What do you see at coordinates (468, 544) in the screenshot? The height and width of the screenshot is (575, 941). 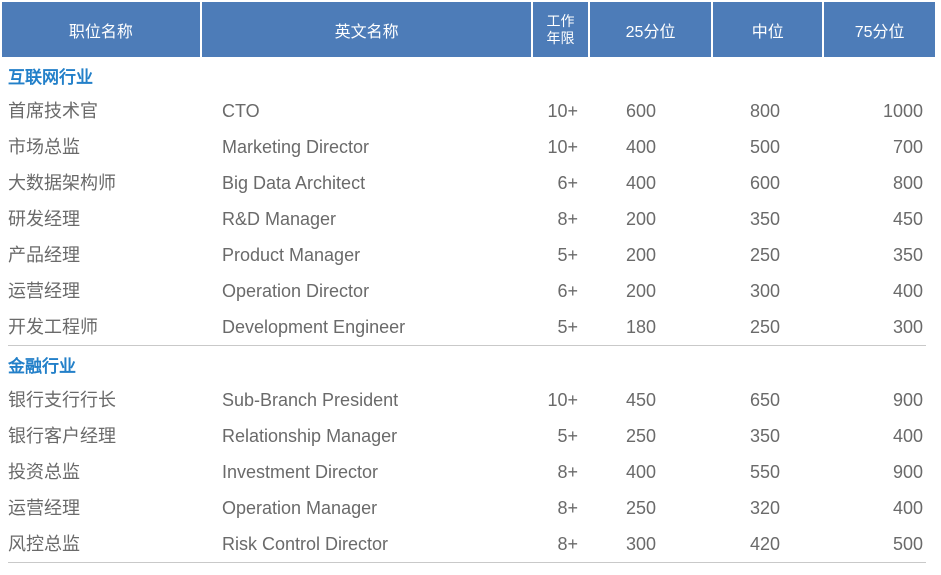 I see `table-row: 风控总监 Risk Control Director 8+ 300 420 500` at bounding box center [468, 544].